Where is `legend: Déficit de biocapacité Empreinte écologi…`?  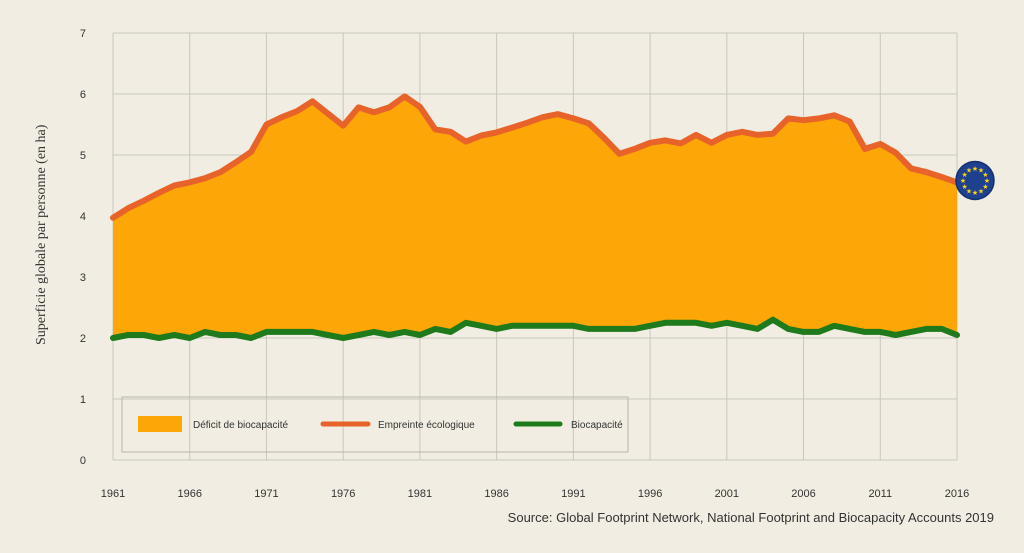 legend: Déficit de biocapacité Empreinte écologi… is located at coordinates (375, 424).